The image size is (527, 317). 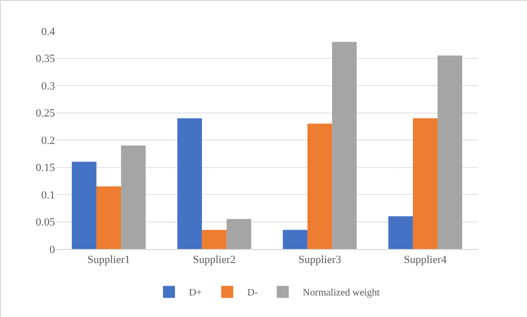 I want to click on y-tick-label: 0.2, so click(x=48, y=140).